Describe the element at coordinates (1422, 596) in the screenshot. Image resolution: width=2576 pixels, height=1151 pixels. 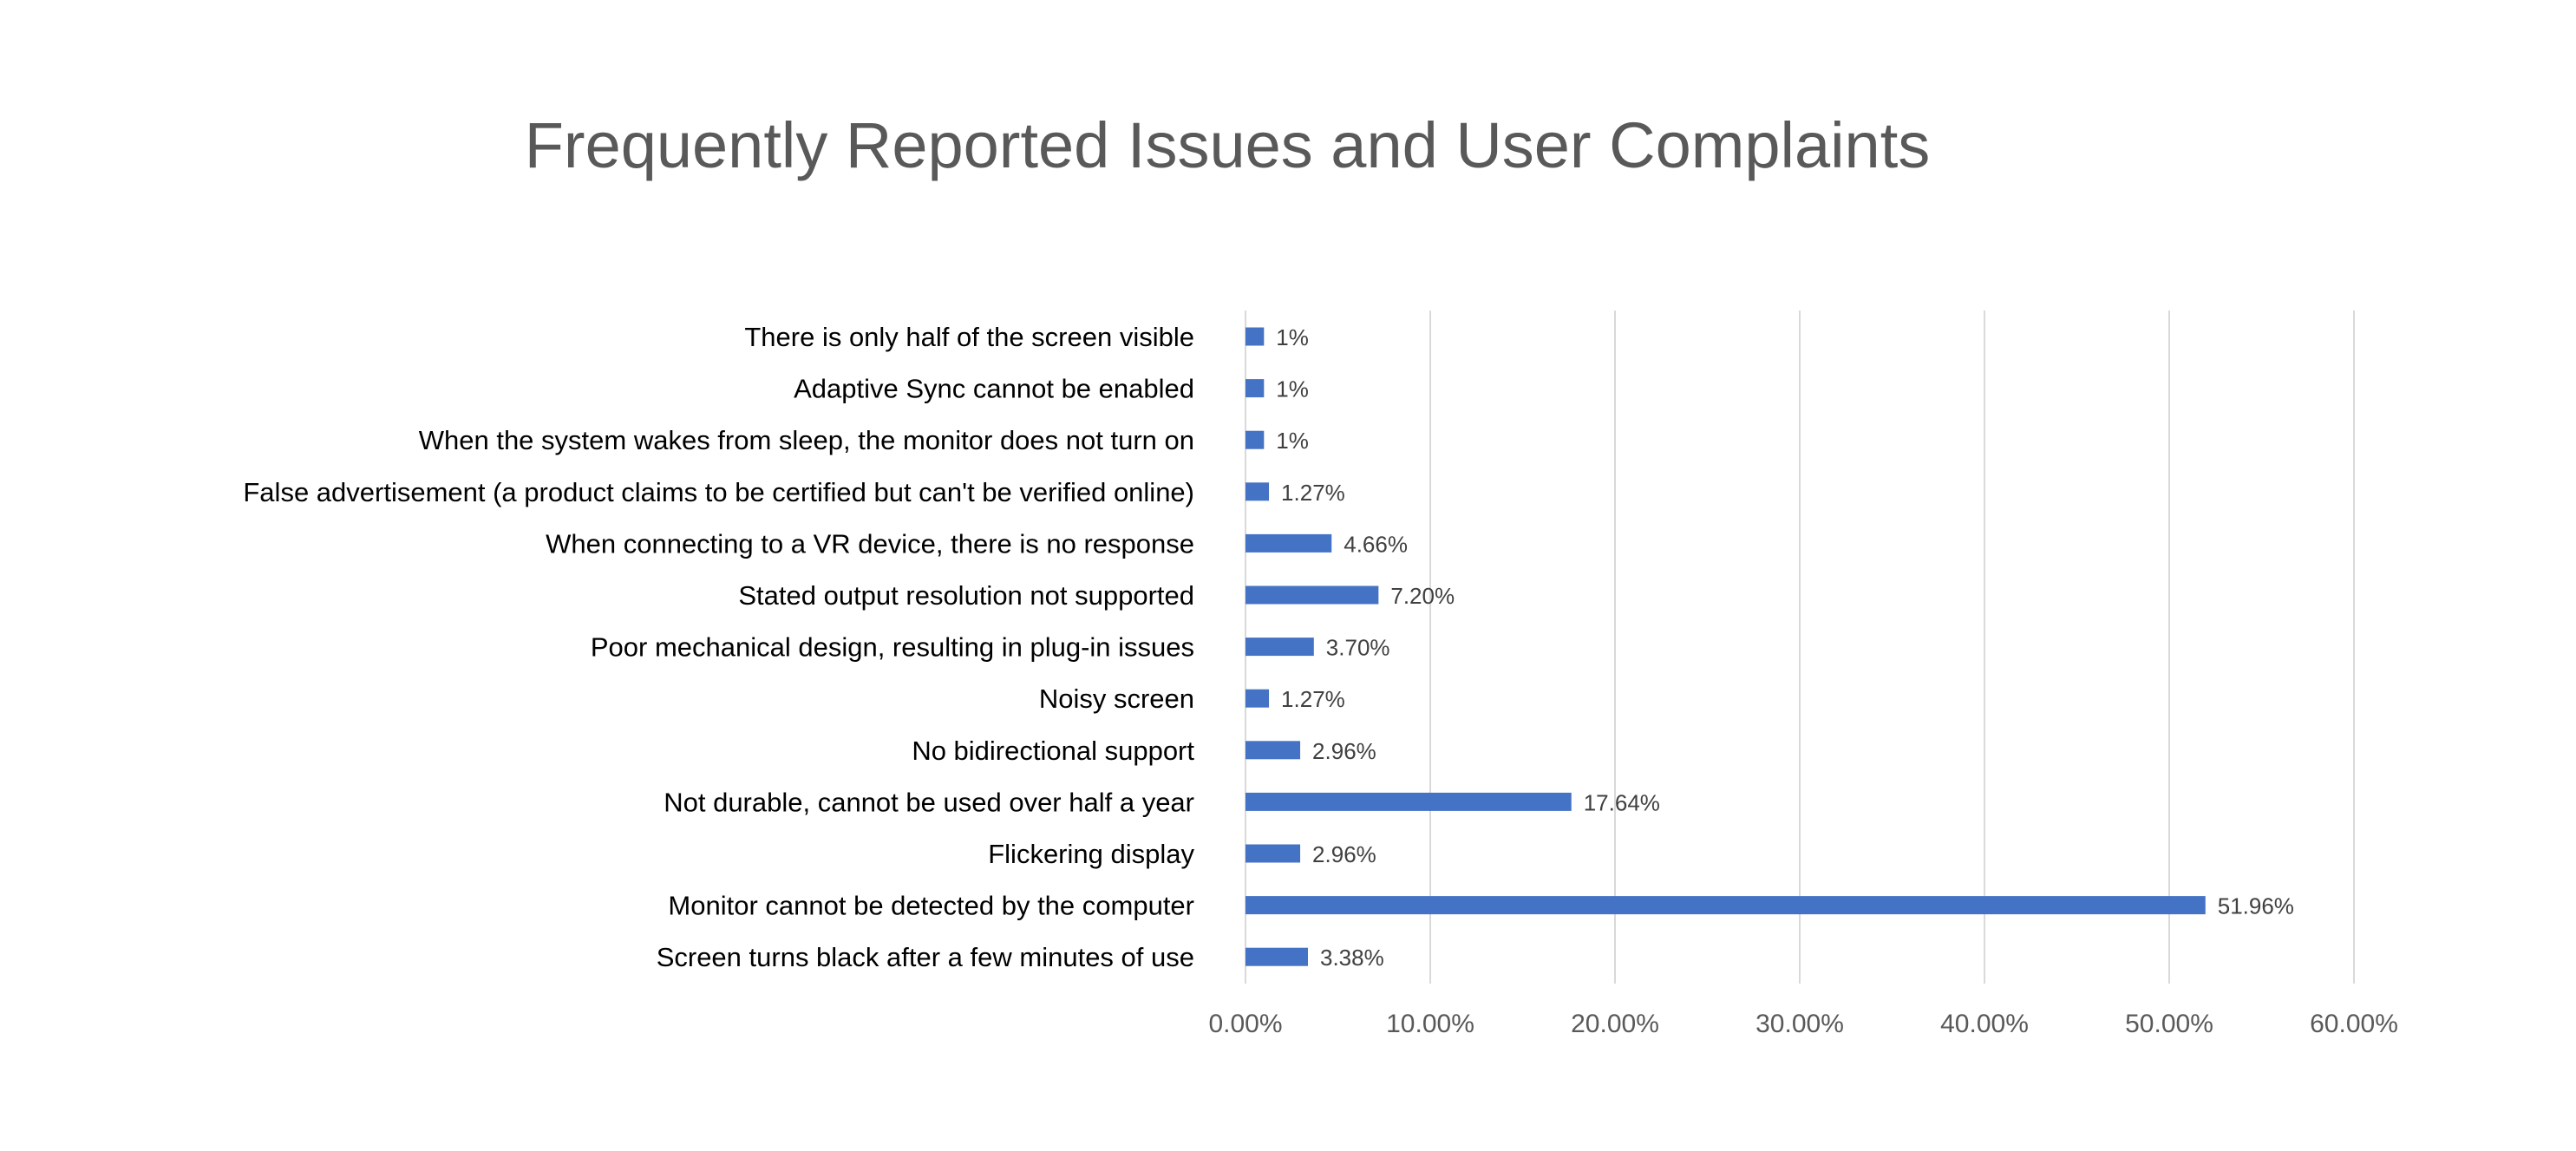
I see `data-label: 7.20%` at that location.